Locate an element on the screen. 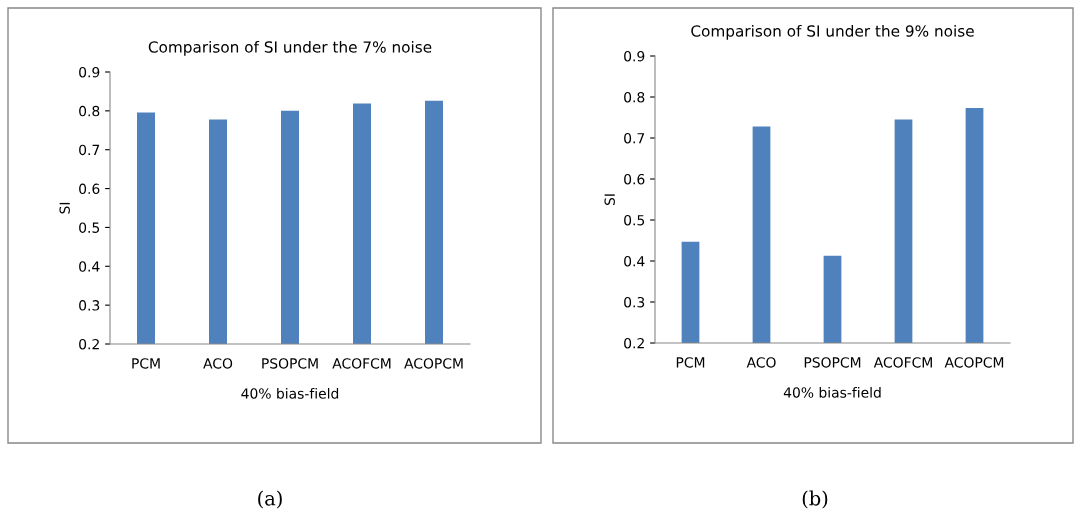 Image resolution: width=1075 pixels, height=519 pixels. text: (b) is located at coordinates (815, 499).